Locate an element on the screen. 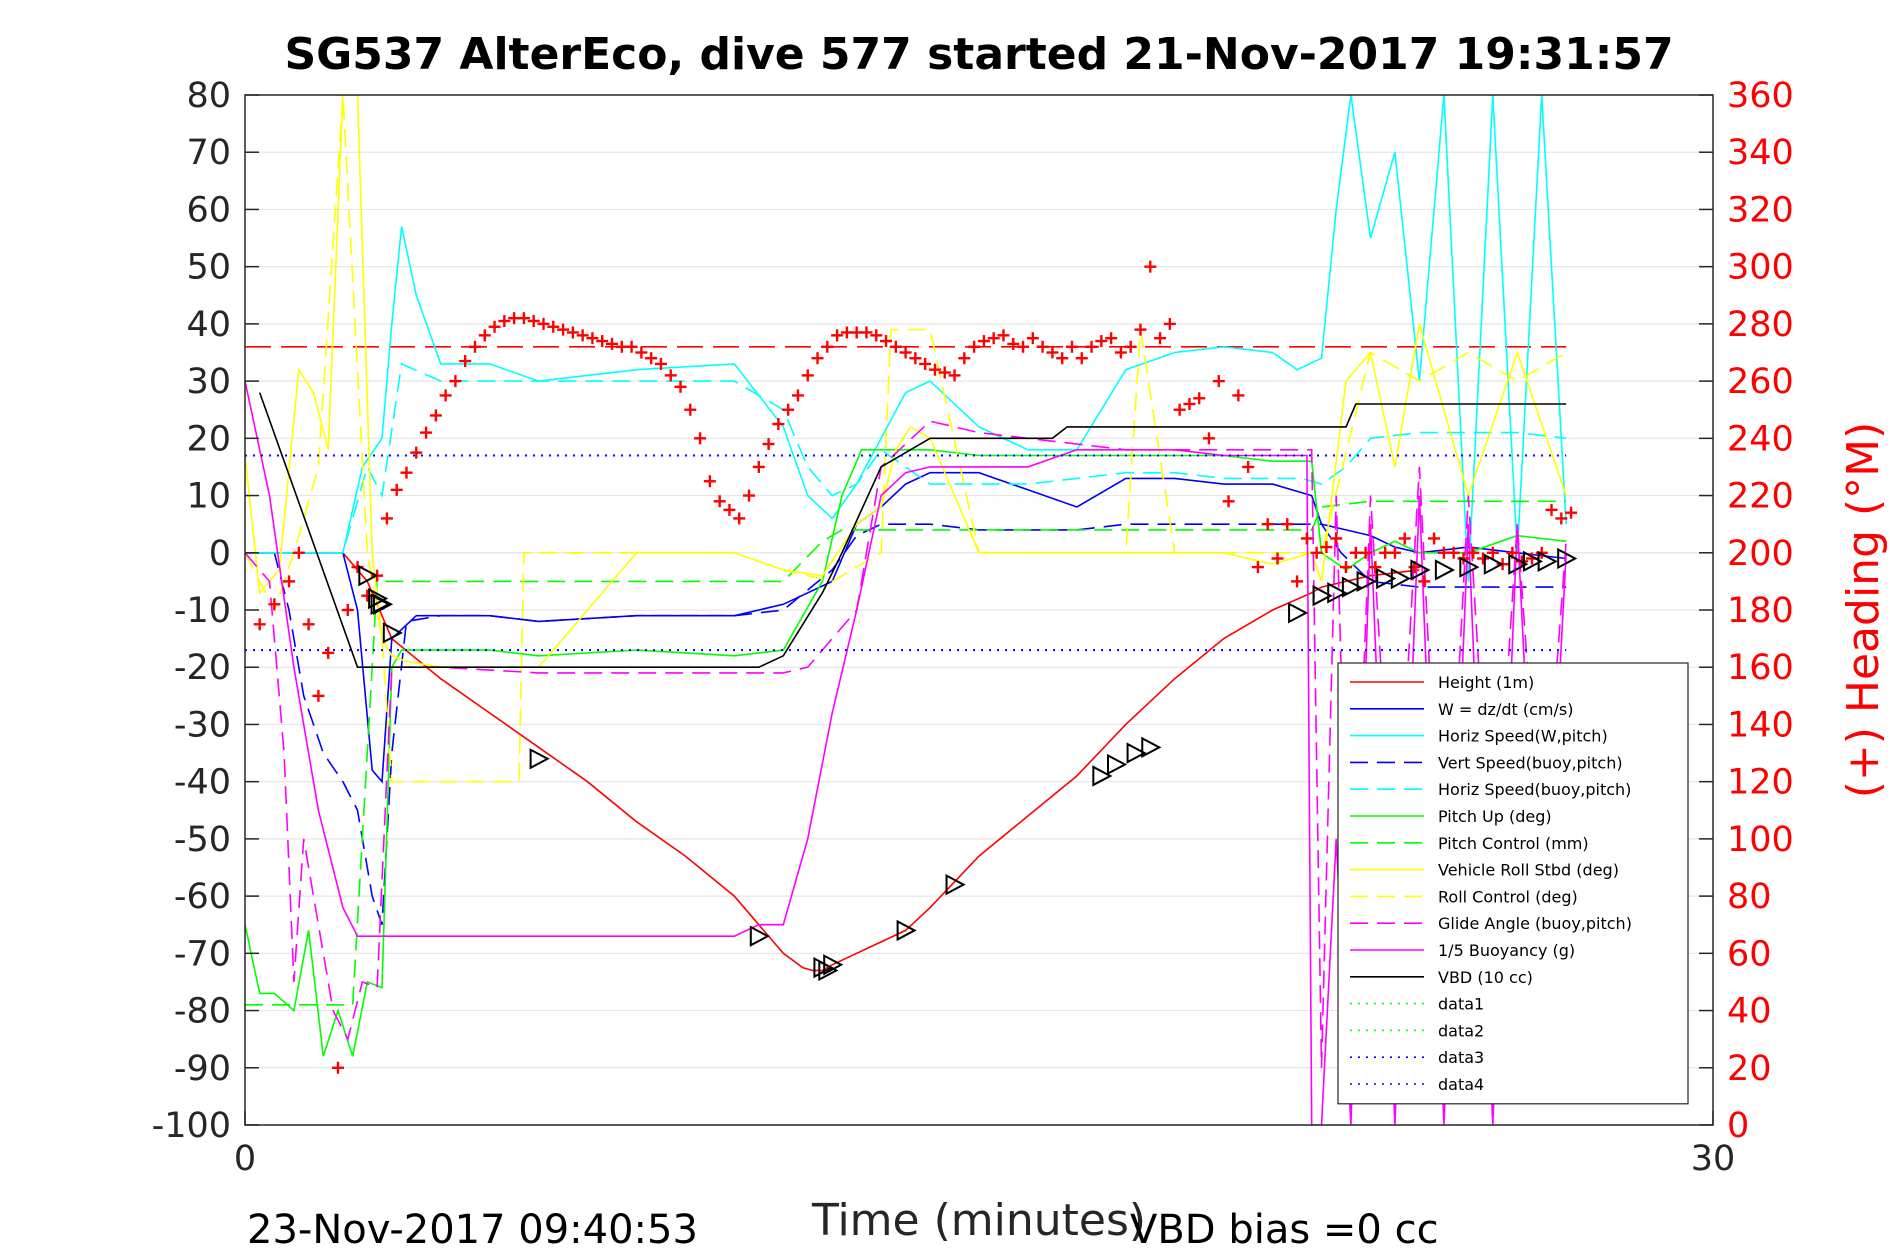 The width and height of the screenshot is (1890, 1260). legend-label: data4 is located at coordinates (1461, 1084).